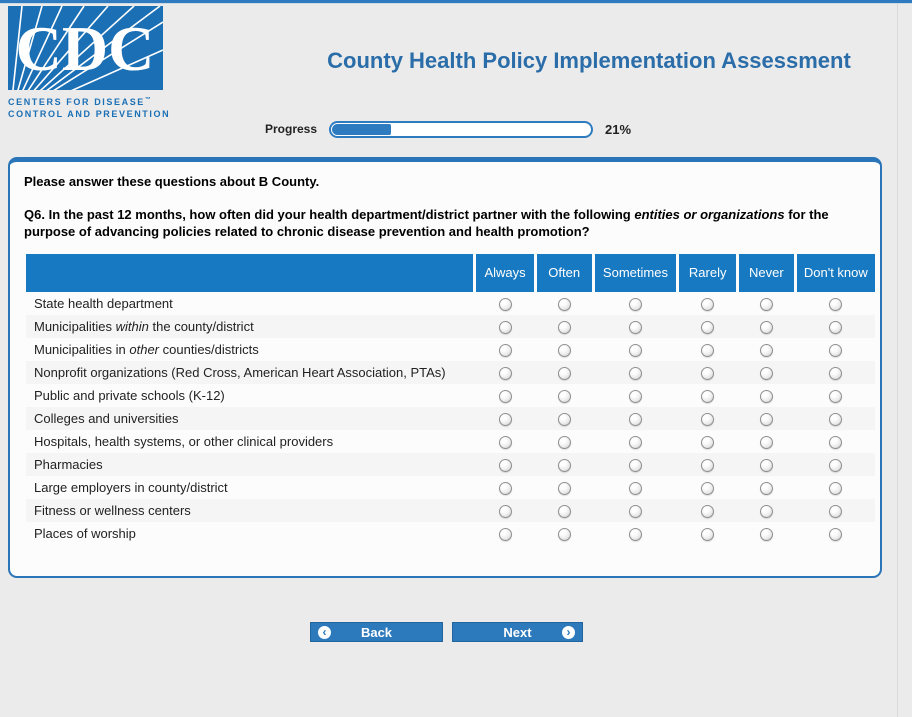 The image size is (912, 717). What do you see at coordinates (112, 510) in the screenshot?
I see `row-label: Fitness or wellness centers` at bounding box center [112, 510].